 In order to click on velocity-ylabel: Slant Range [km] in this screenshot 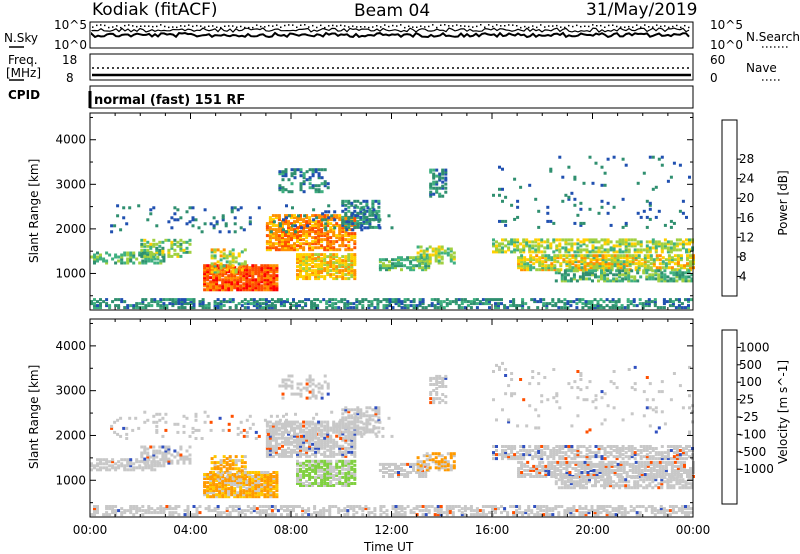, I will do `click(34, 416)`.